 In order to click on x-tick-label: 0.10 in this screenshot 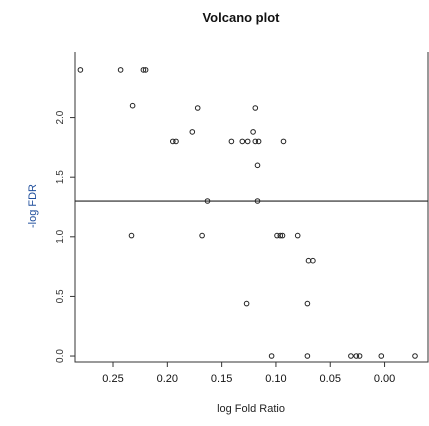, I will do `click(275, 379)`.